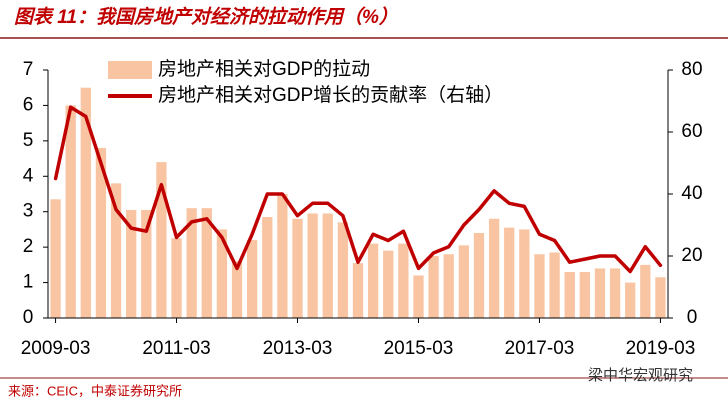  I want to click on y-tick-label: 0, so click(28, 317).